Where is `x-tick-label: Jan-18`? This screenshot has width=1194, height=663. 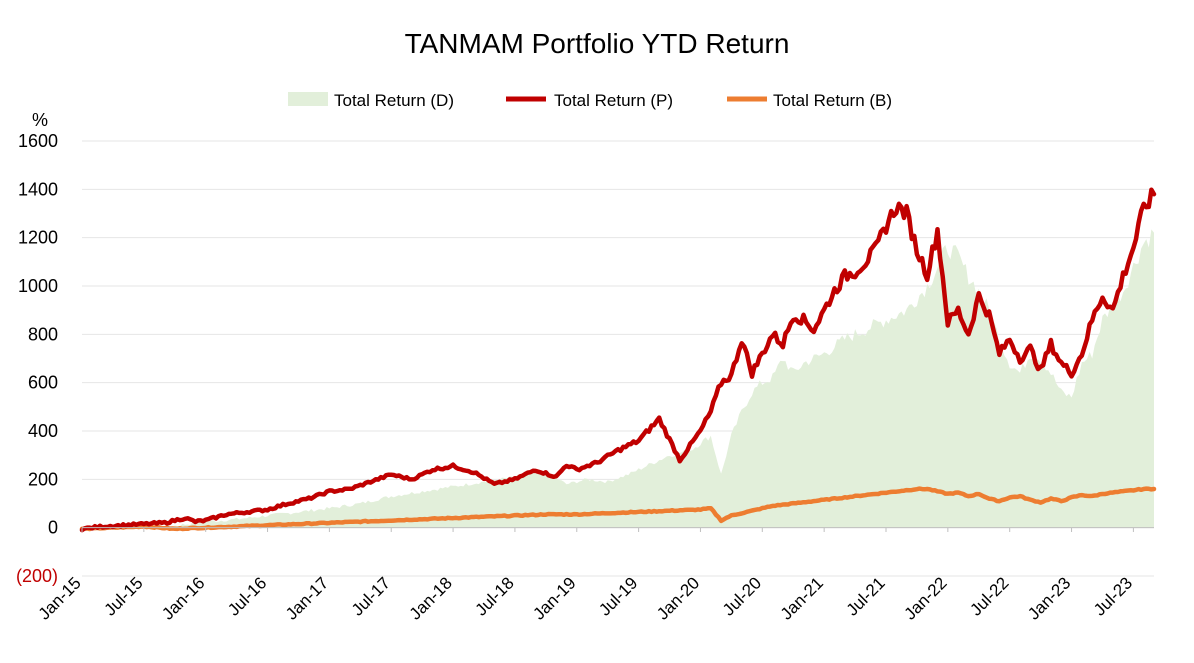 x-tick-label: Jan-18 is located at coordinates (431, 598).